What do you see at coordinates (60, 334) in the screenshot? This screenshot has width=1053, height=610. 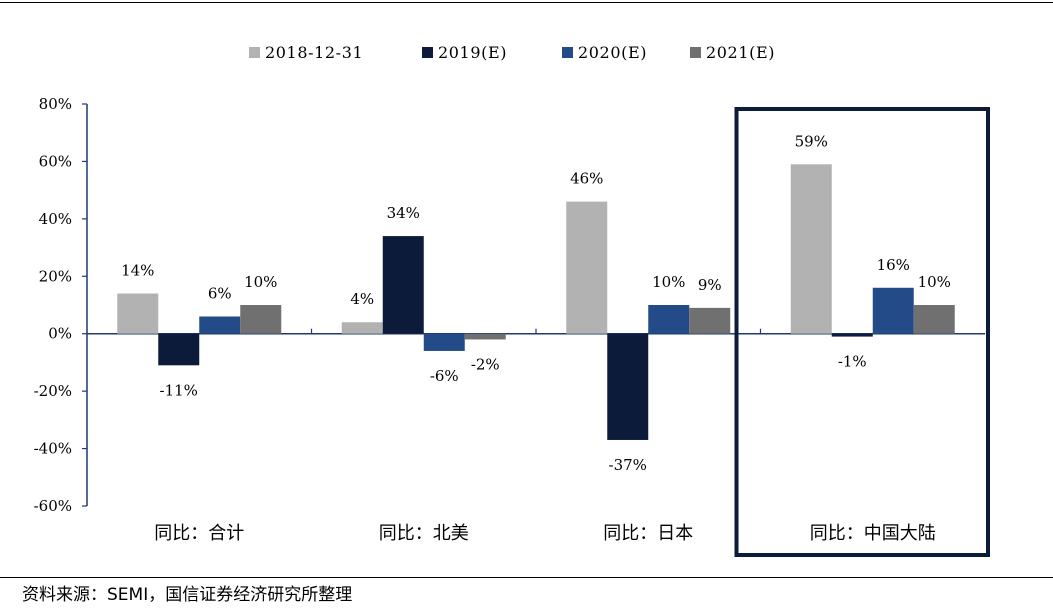 I see `y-tick-label: 0%` at bounding box center [60, 334].